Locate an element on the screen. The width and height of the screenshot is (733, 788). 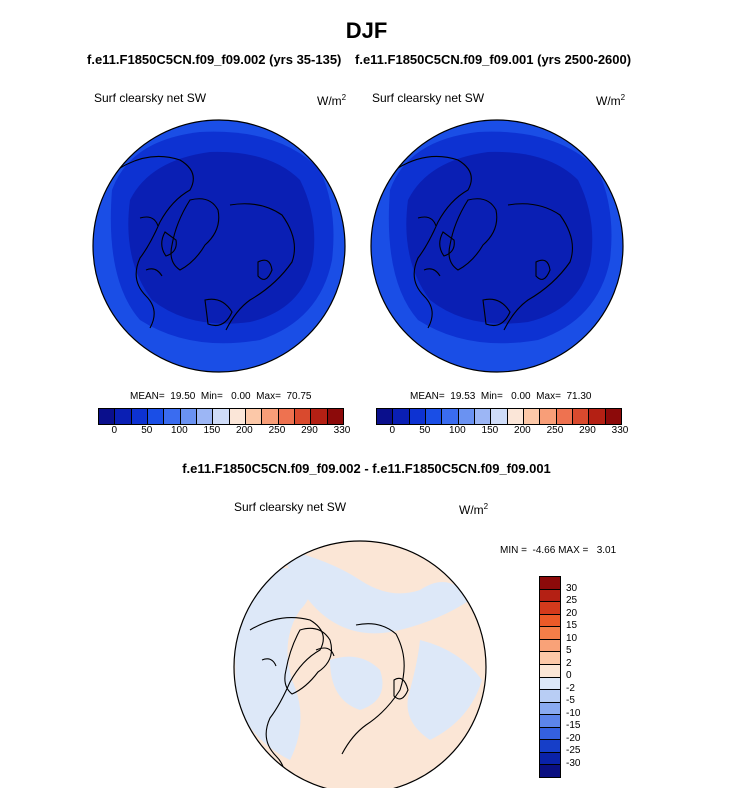
right-map-outer-band is located at coordinates (497, 246).